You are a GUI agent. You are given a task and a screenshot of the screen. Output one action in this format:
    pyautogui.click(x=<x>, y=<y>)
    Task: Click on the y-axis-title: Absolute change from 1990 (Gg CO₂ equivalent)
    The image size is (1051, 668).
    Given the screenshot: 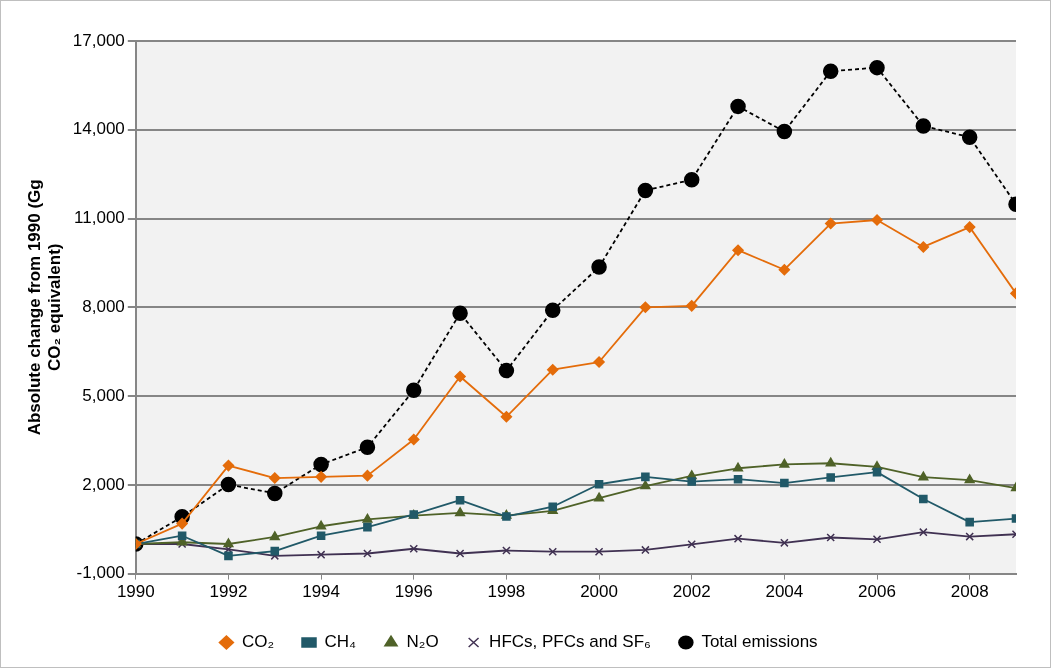 What is the action you would take?
    pyautogui.click(x=44, y=307)
    